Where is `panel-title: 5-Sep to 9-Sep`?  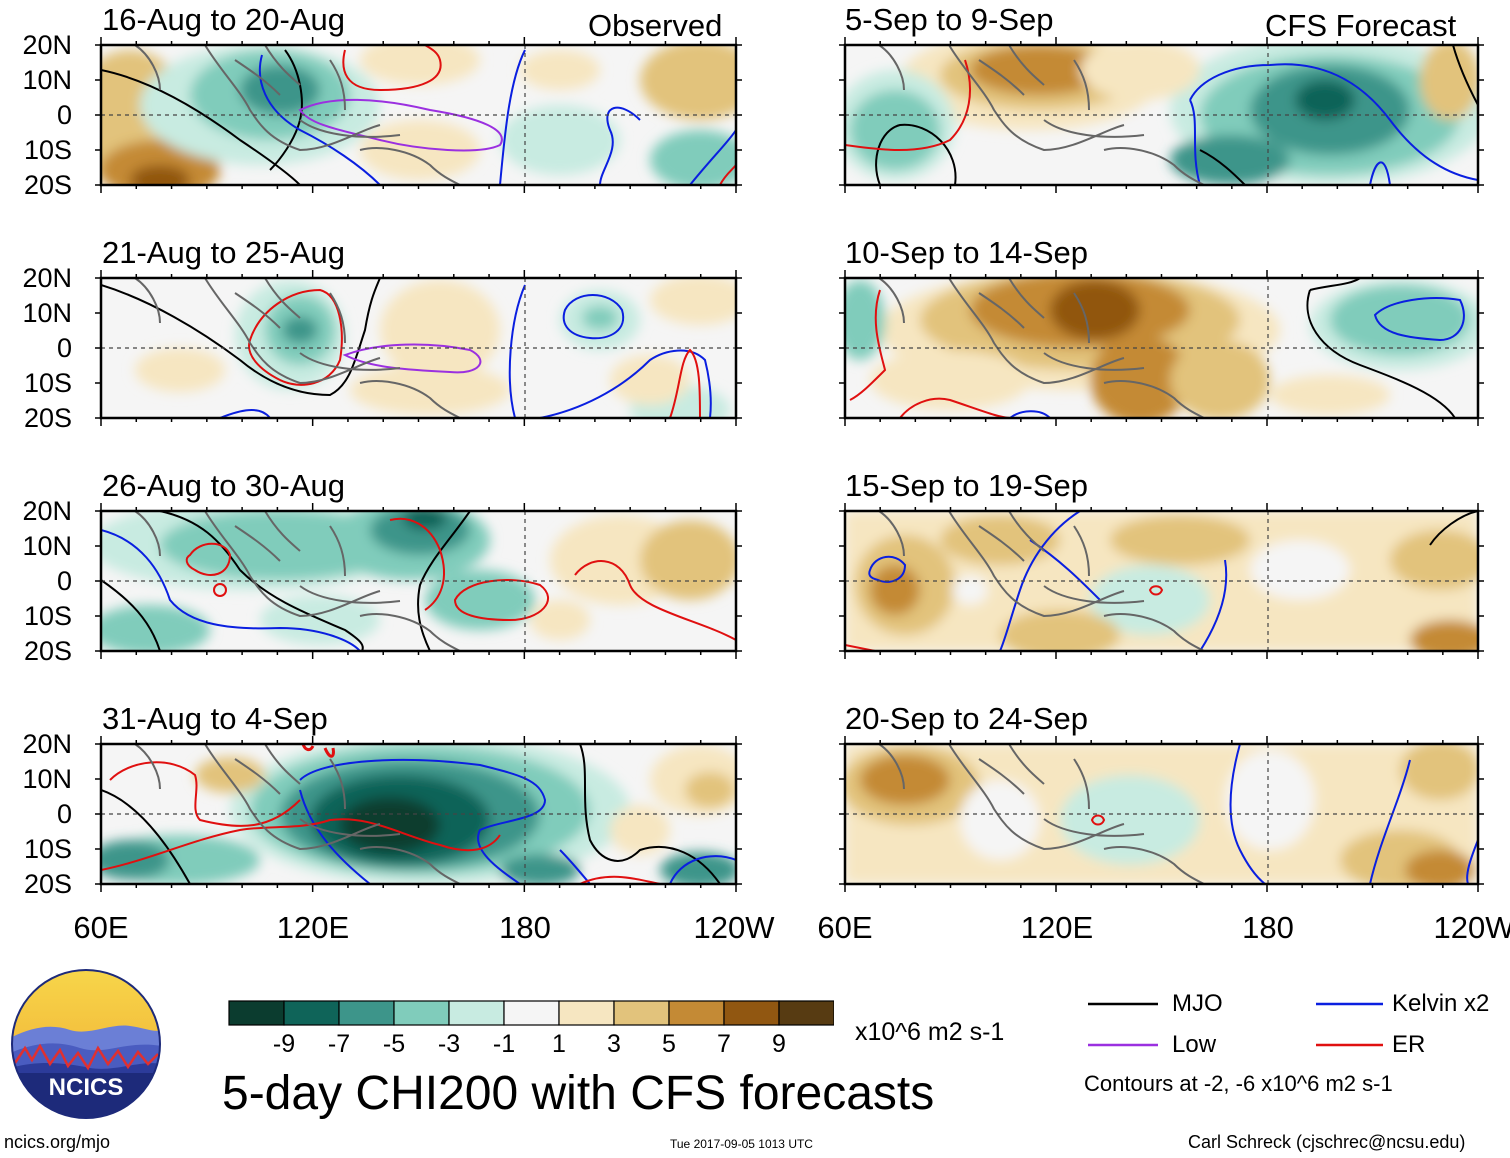
panel-title: 5-Sep to 9-Sep is located at coordinates (949, 19).